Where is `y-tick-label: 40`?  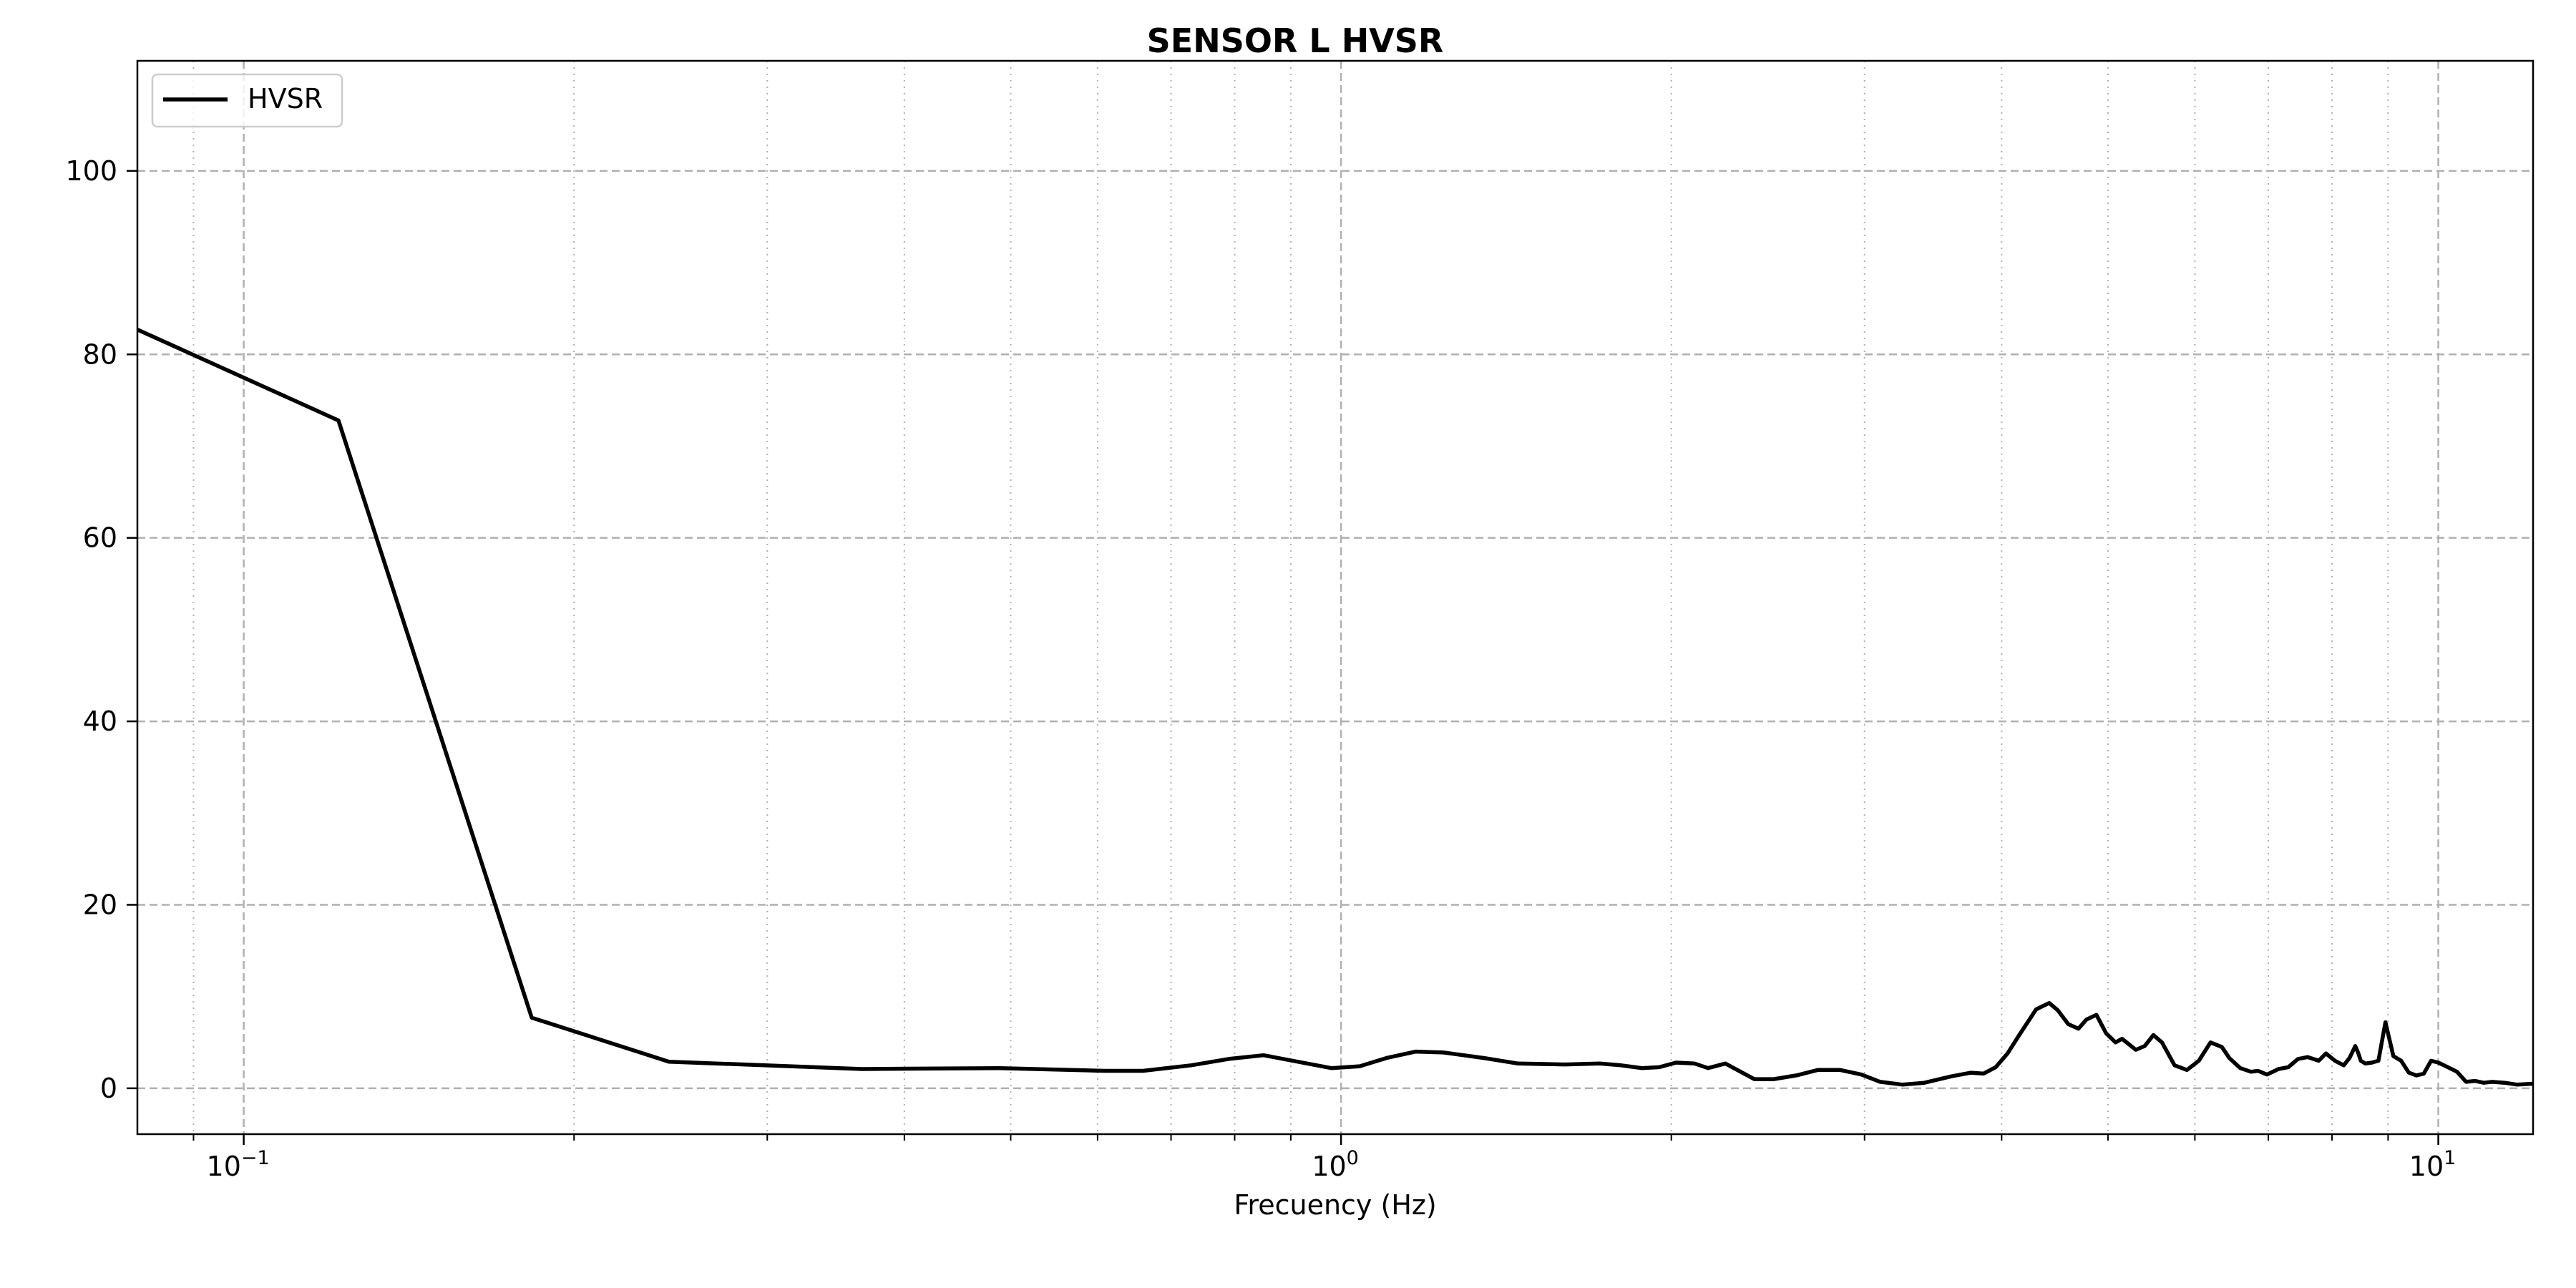 y-tick-label: 40 is located at coordinates (100, 721).